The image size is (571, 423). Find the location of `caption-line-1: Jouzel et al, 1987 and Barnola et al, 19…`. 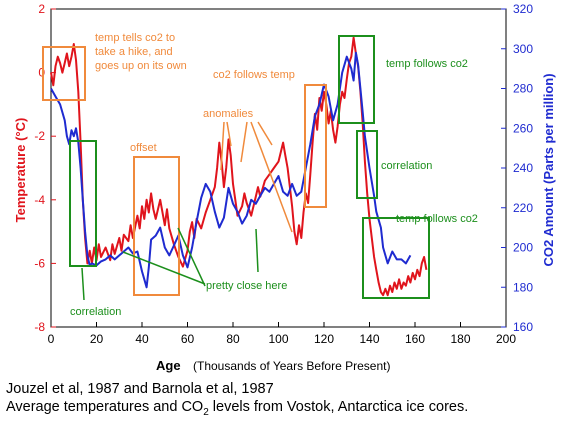

caption-line-1: Jouzel et al, 1987 and Barnola et al, 19… is located at coordinates (140, 389).